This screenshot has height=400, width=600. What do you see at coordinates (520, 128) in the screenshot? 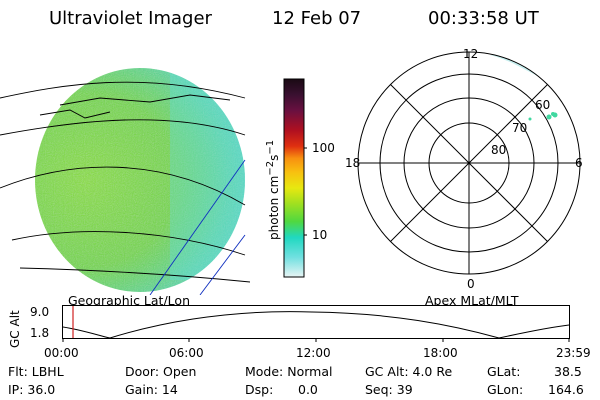
I see `mlat-label-70: 70` at bounding box center [520, 128].